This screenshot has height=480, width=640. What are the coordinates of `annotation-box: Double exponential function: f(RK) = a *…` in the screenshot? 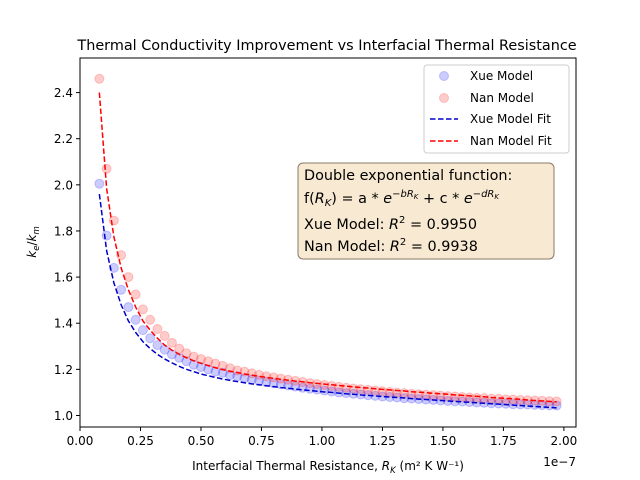 It's located at (426, 211).